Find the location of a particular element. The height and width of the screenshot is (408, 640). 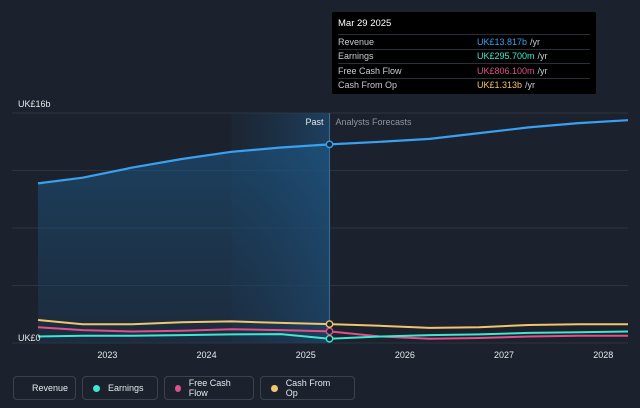

tooltip-row-cash-from-op: Cash From Op UK£1.313b /yr is located at coordinates (464, 85).